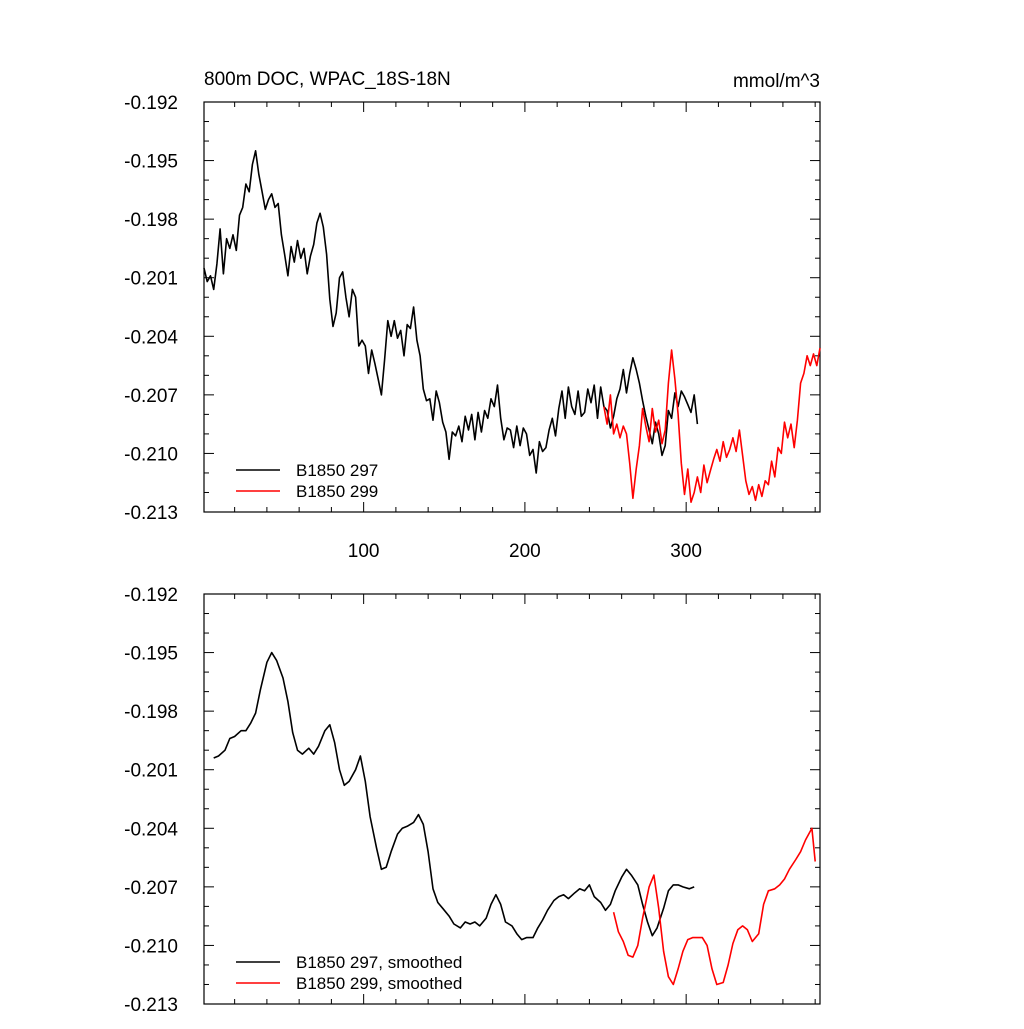  Describe the element at coordinates (327, 79) in the screenshot. I see `plot-title: 800m DOC, WPAC_18S-18N` at that location.